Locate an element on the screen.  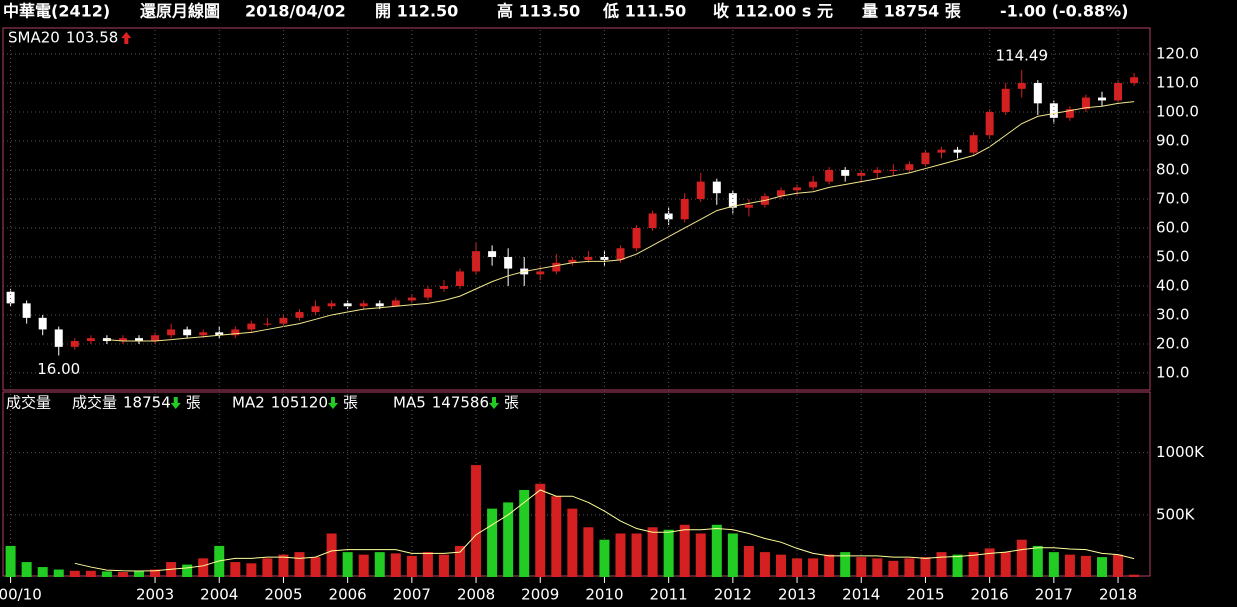
legend-text: 103.58 is located at coordinates (92, 38).